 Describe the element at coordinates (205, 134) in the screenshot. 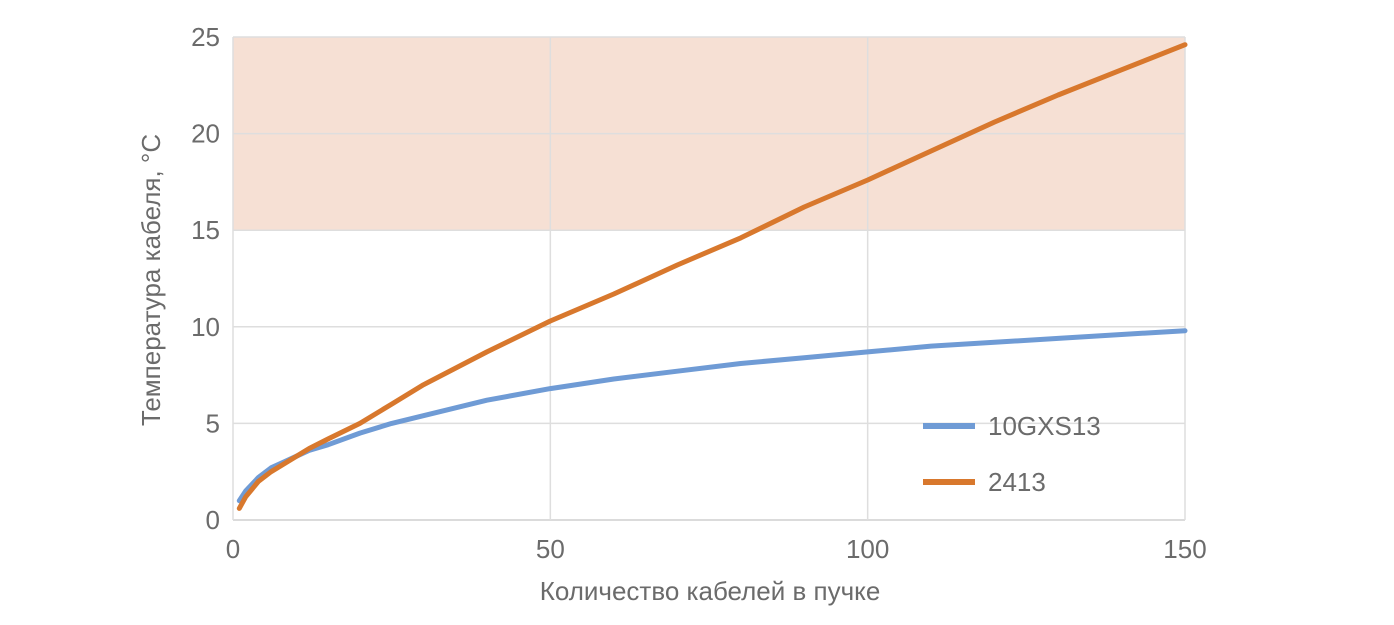

I see `y-tick-label: 20` at that location.